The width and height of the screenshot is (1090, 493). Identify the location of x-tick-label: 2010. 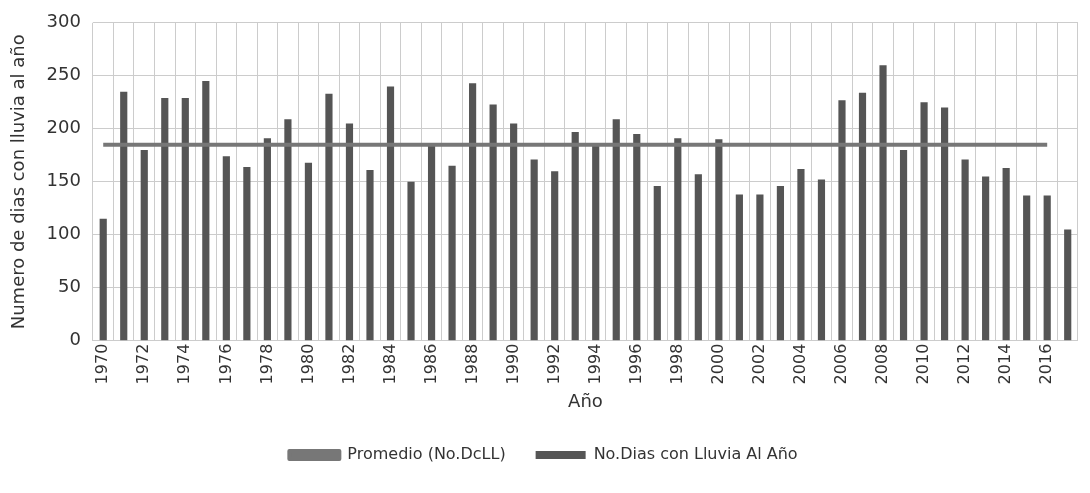
(923, 364).